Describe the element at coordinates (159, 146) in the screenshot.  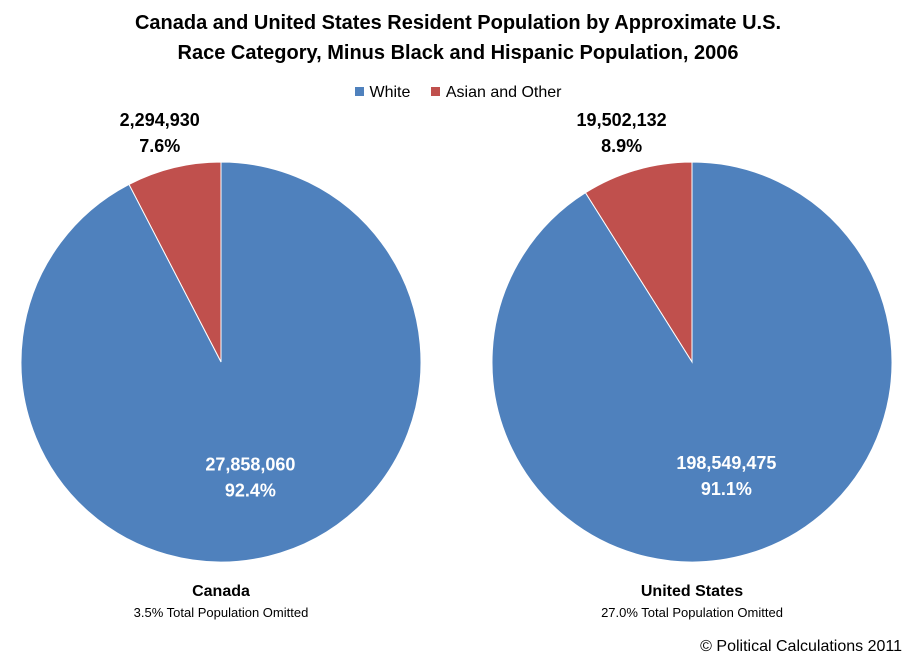
I see `pie-percent-label: 7.6%` at that location.